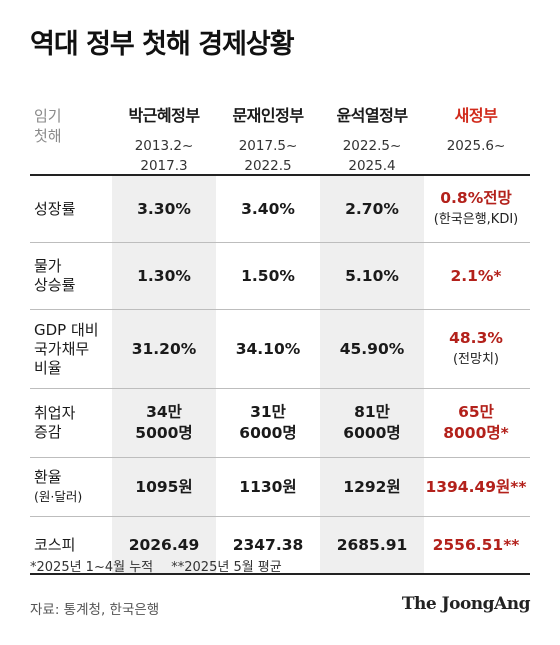 This screenshot has width=560, height=645. What do you see at coordinates (476, 129) in the screenshot?
I see `column-header-new: 새정부 2025.6~` at bounding box center [476, 129].